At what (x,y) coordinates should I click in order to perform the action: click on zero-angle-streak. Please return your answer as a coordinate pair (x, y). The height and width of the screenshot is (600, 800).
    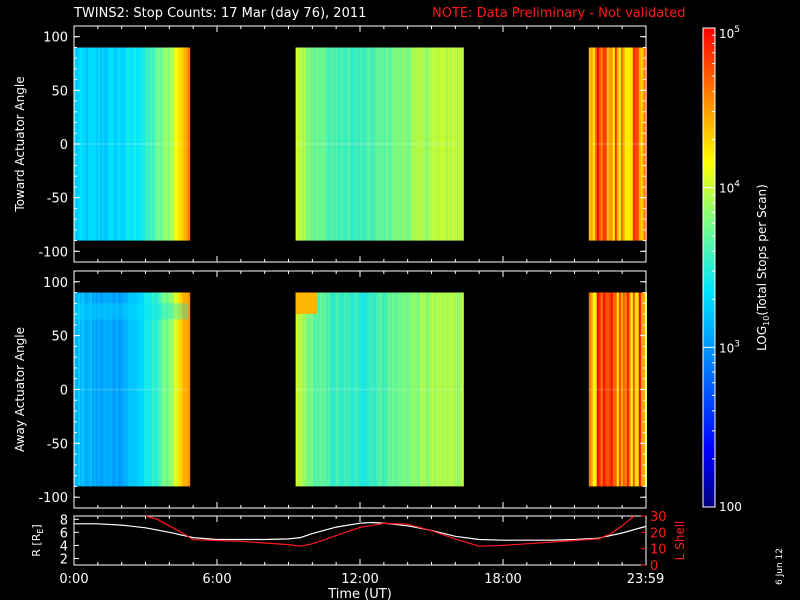
    Looking at the image, I should click on (379, 144).